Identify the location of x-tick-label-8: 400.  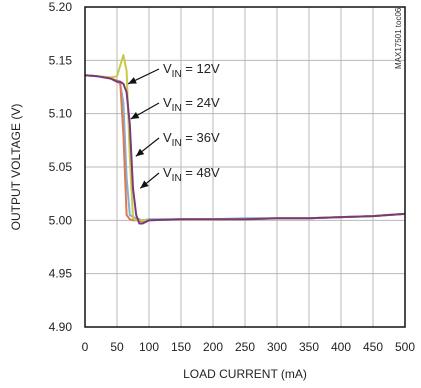
(341, 347).